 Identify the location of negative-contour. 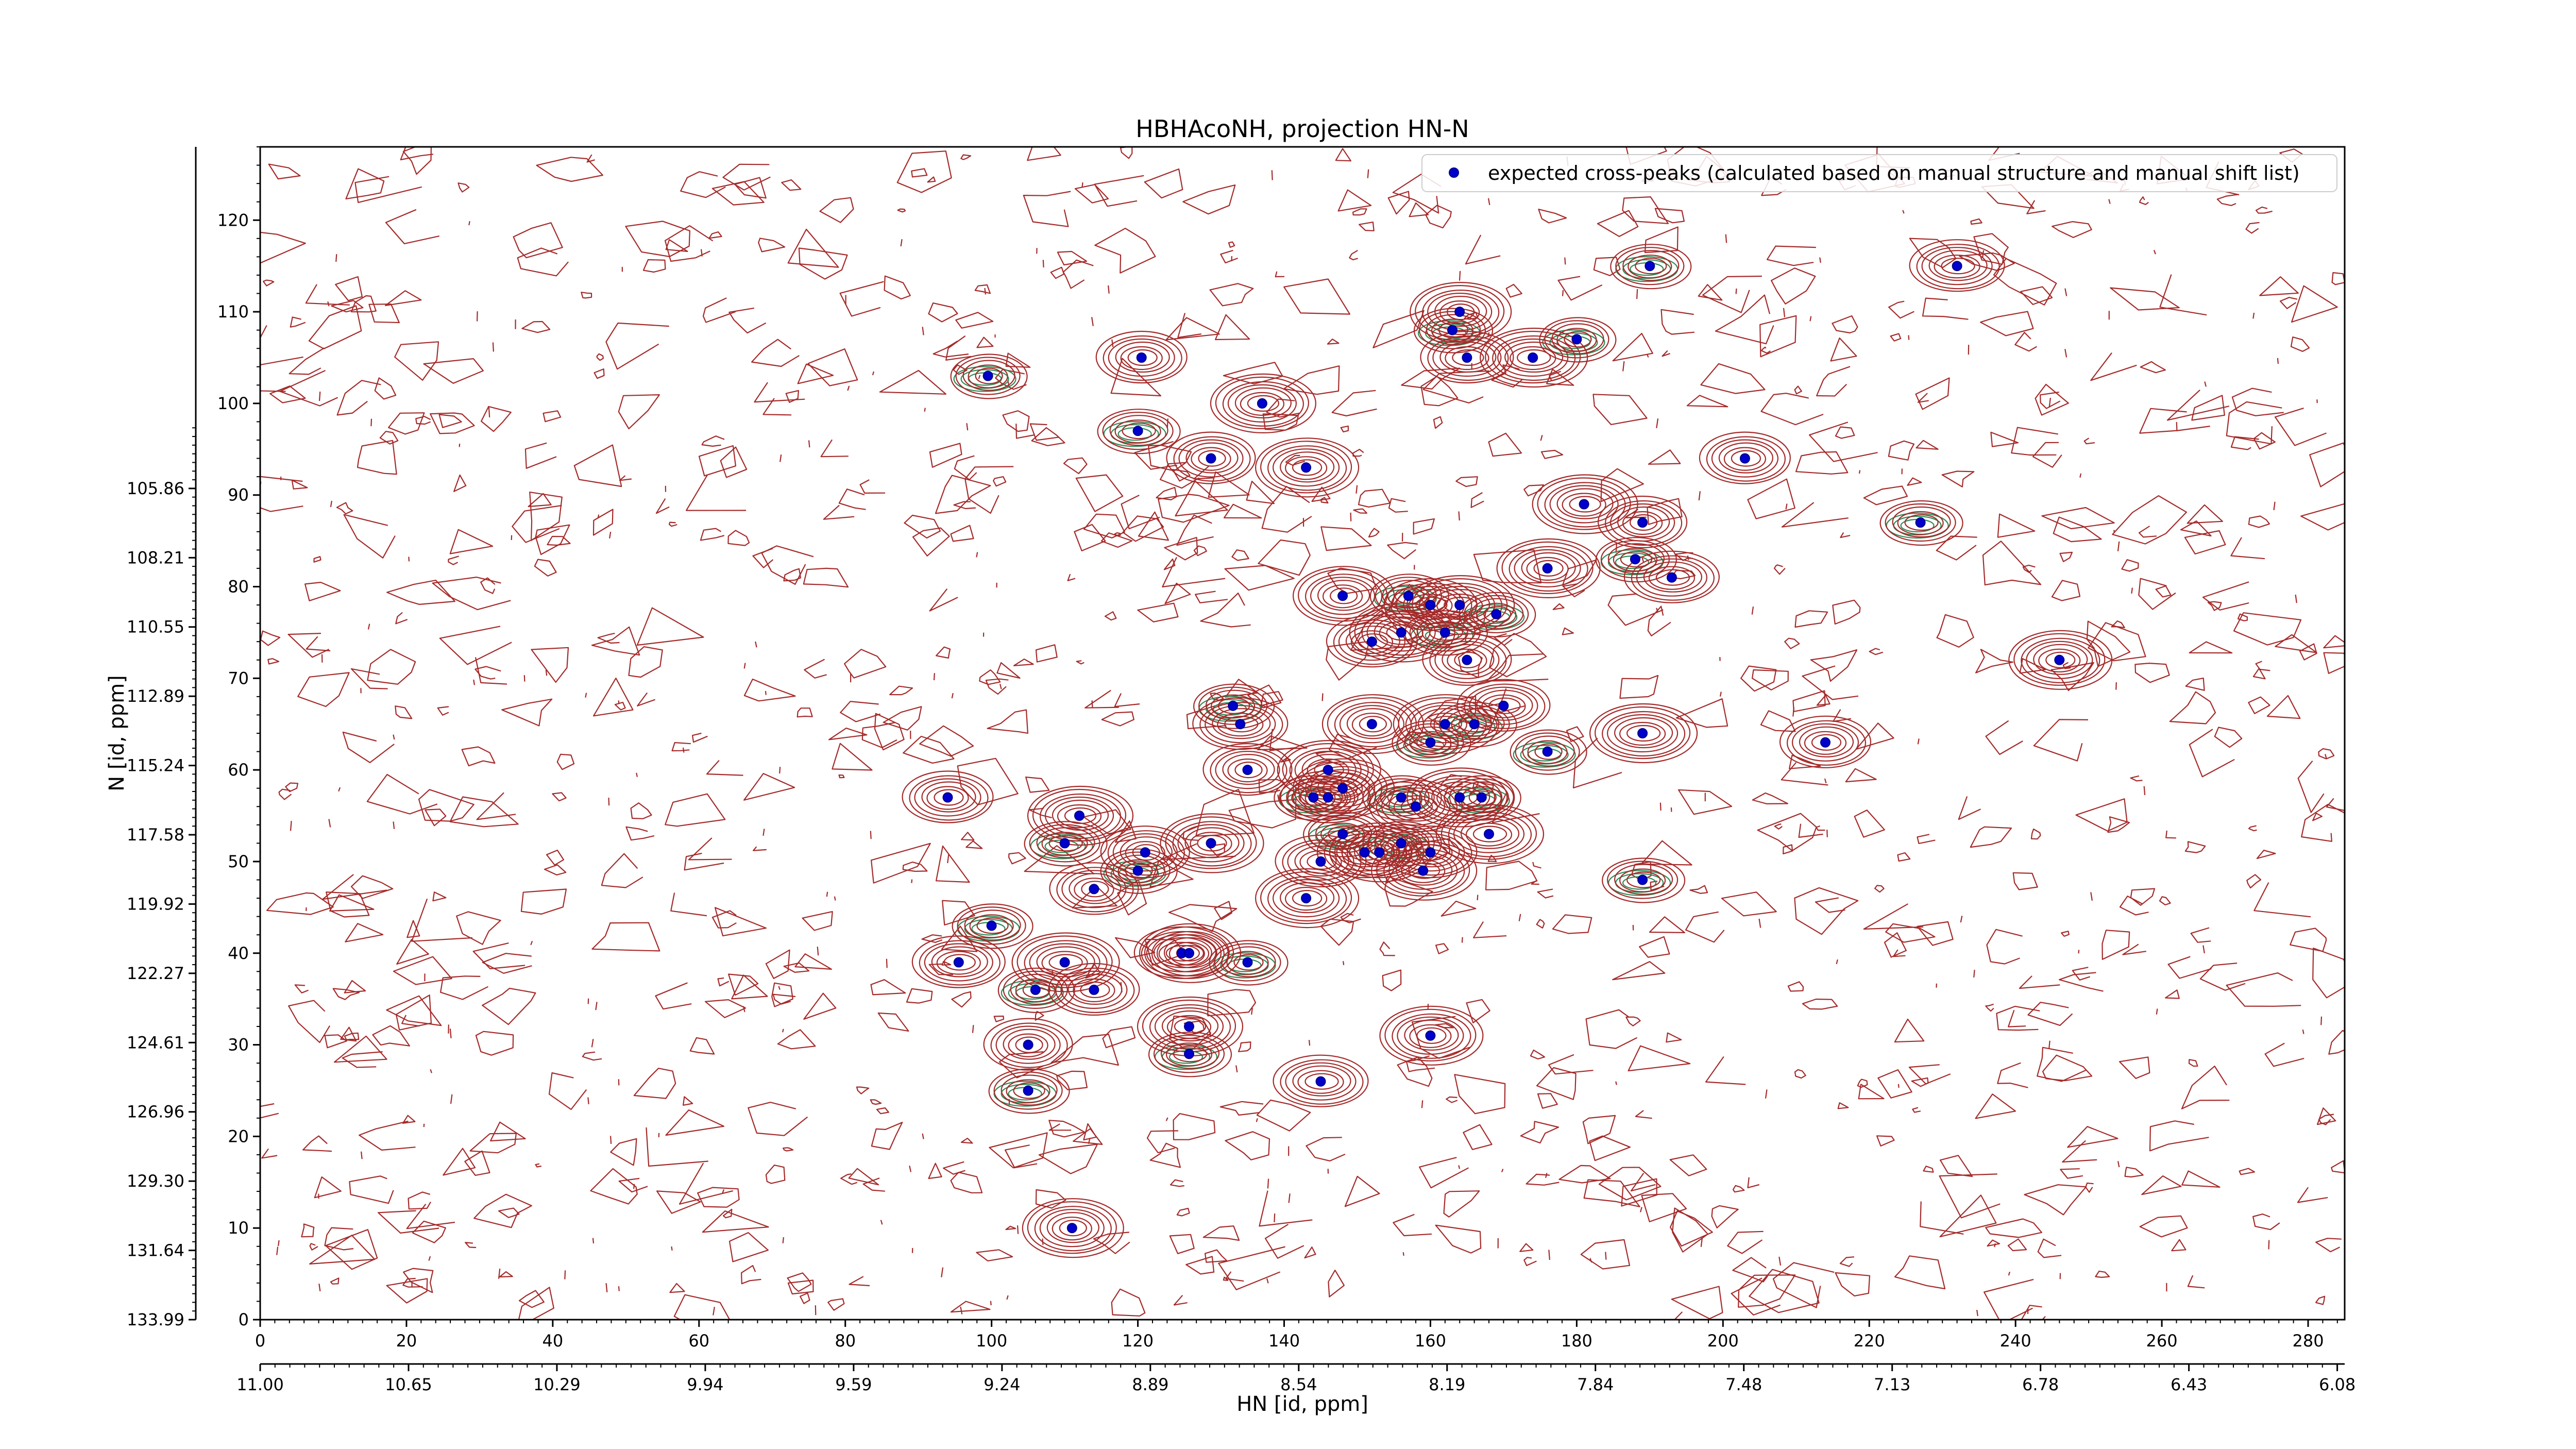
(1544, 755).